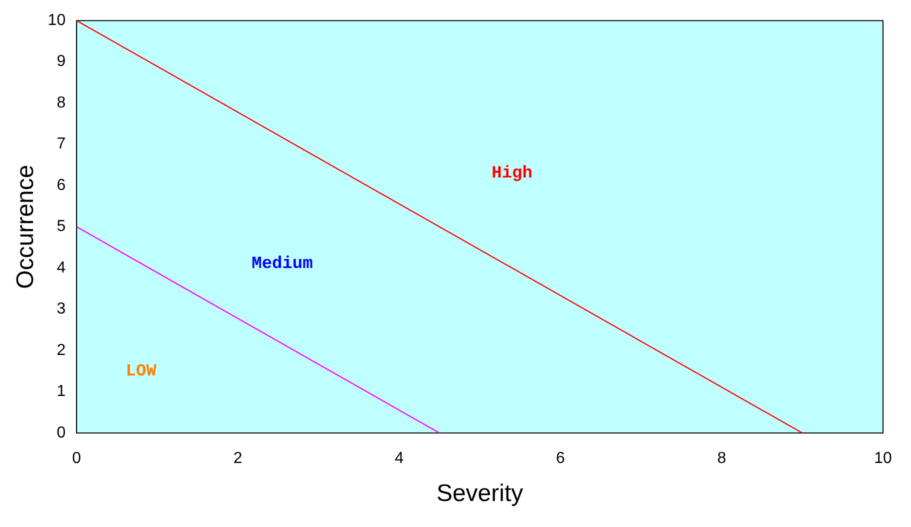  What do you see at coordinates (61, 433) in the screenshot?
I see `y-tick-label: 0` at bounding box center [61, 433].